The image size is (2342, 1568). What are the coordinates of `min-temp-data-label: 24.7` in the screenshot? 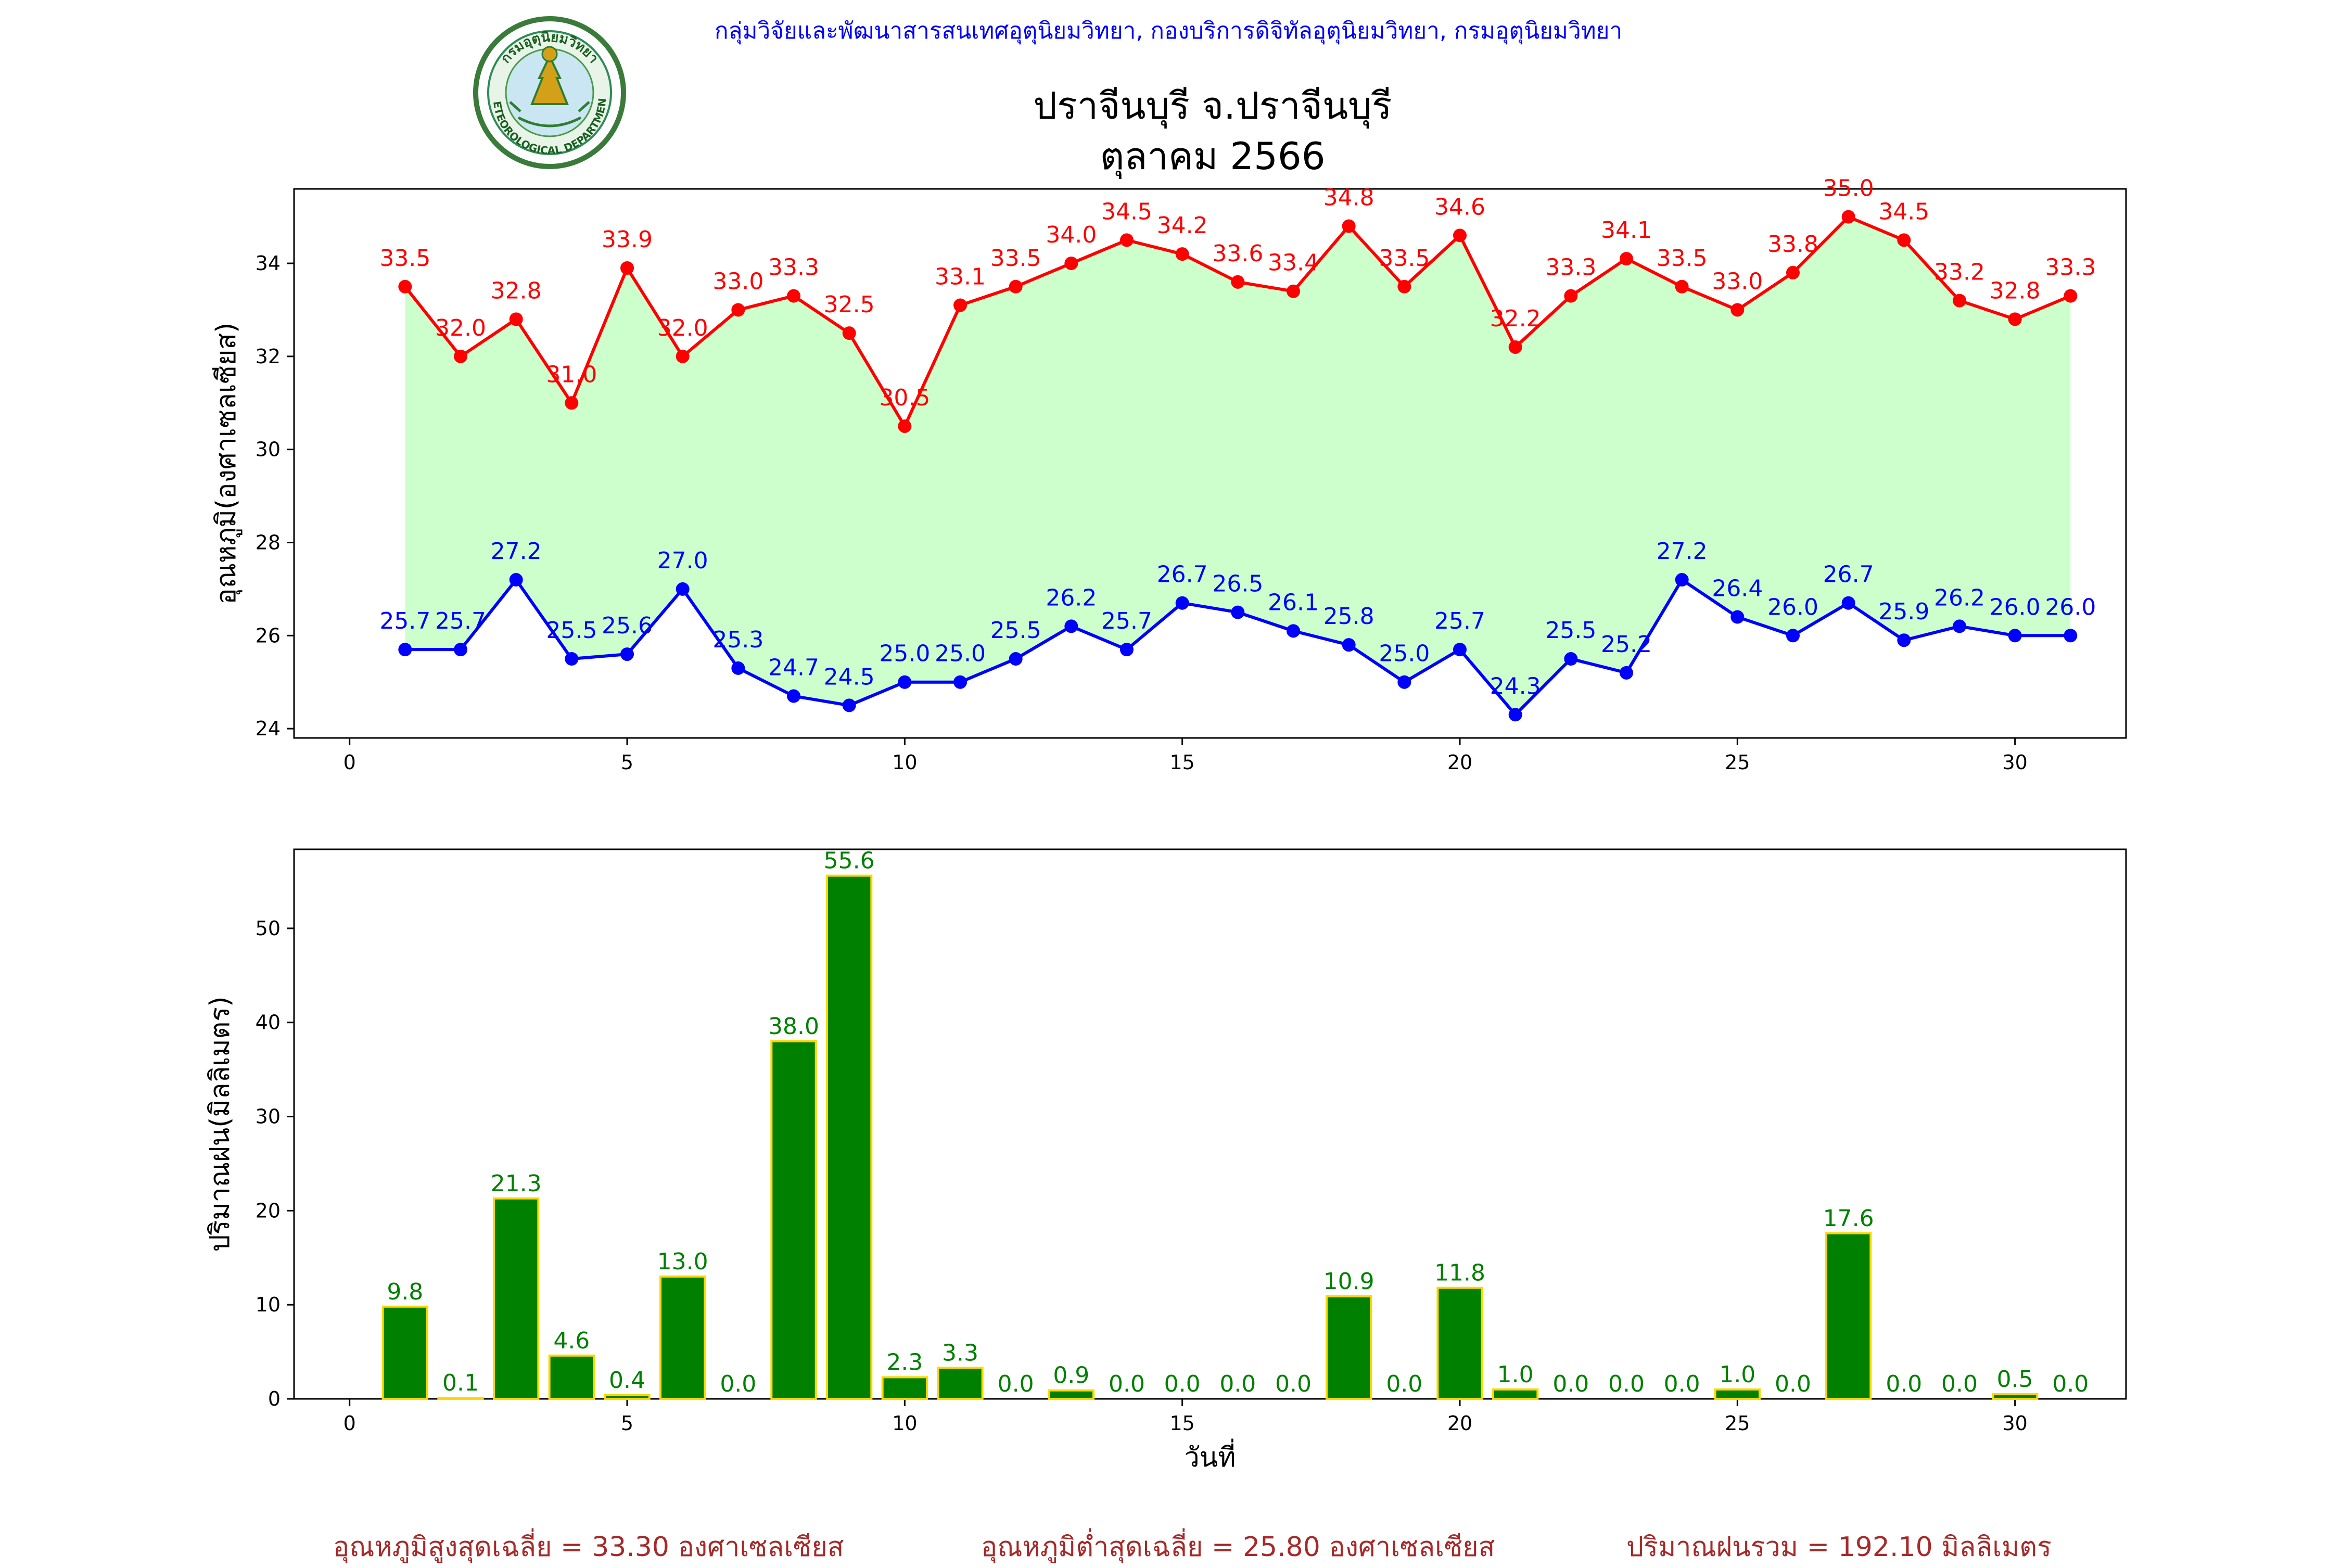 It's located at (794, 668).